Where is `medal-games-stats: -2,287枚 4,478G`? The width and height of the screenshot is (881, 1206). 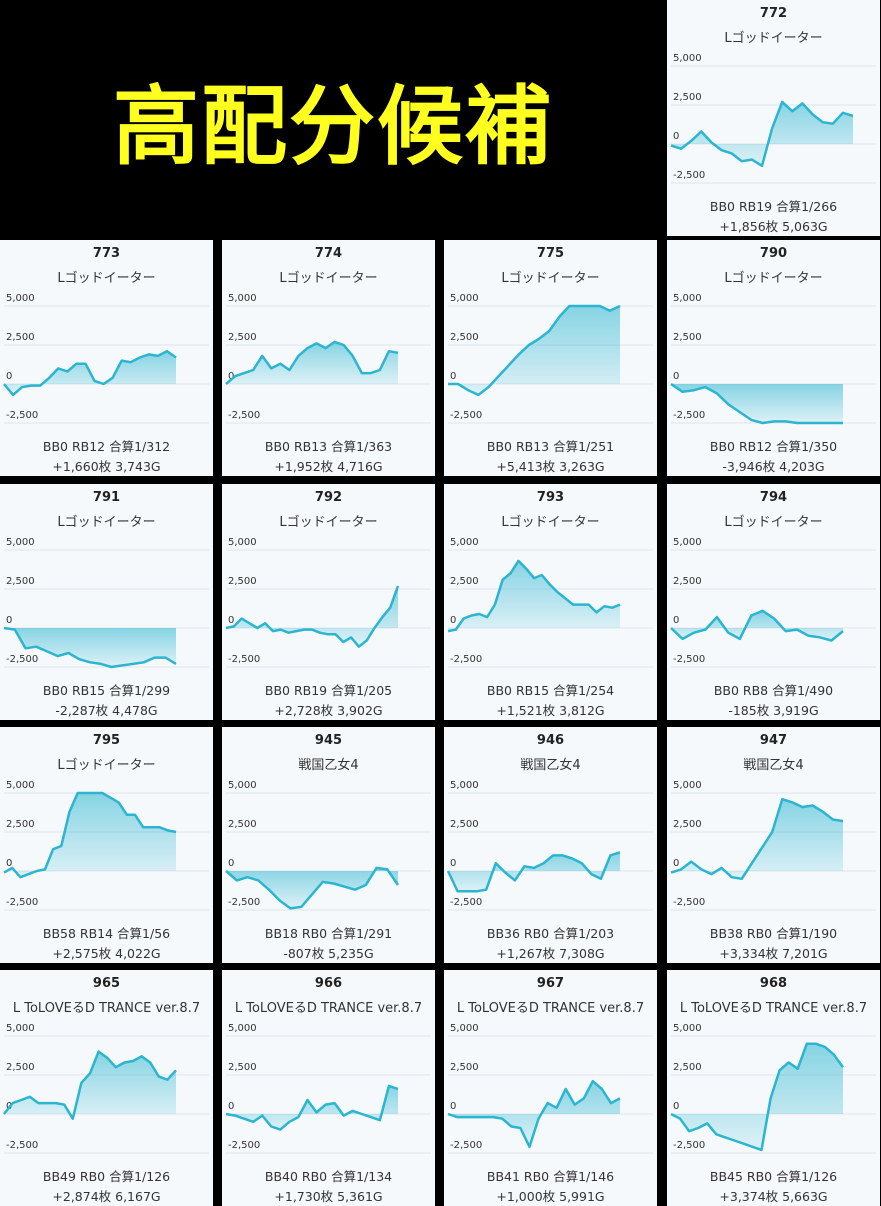 medal-games-stats: -2,287枚 4,478G is located at coordinates (106, 710).